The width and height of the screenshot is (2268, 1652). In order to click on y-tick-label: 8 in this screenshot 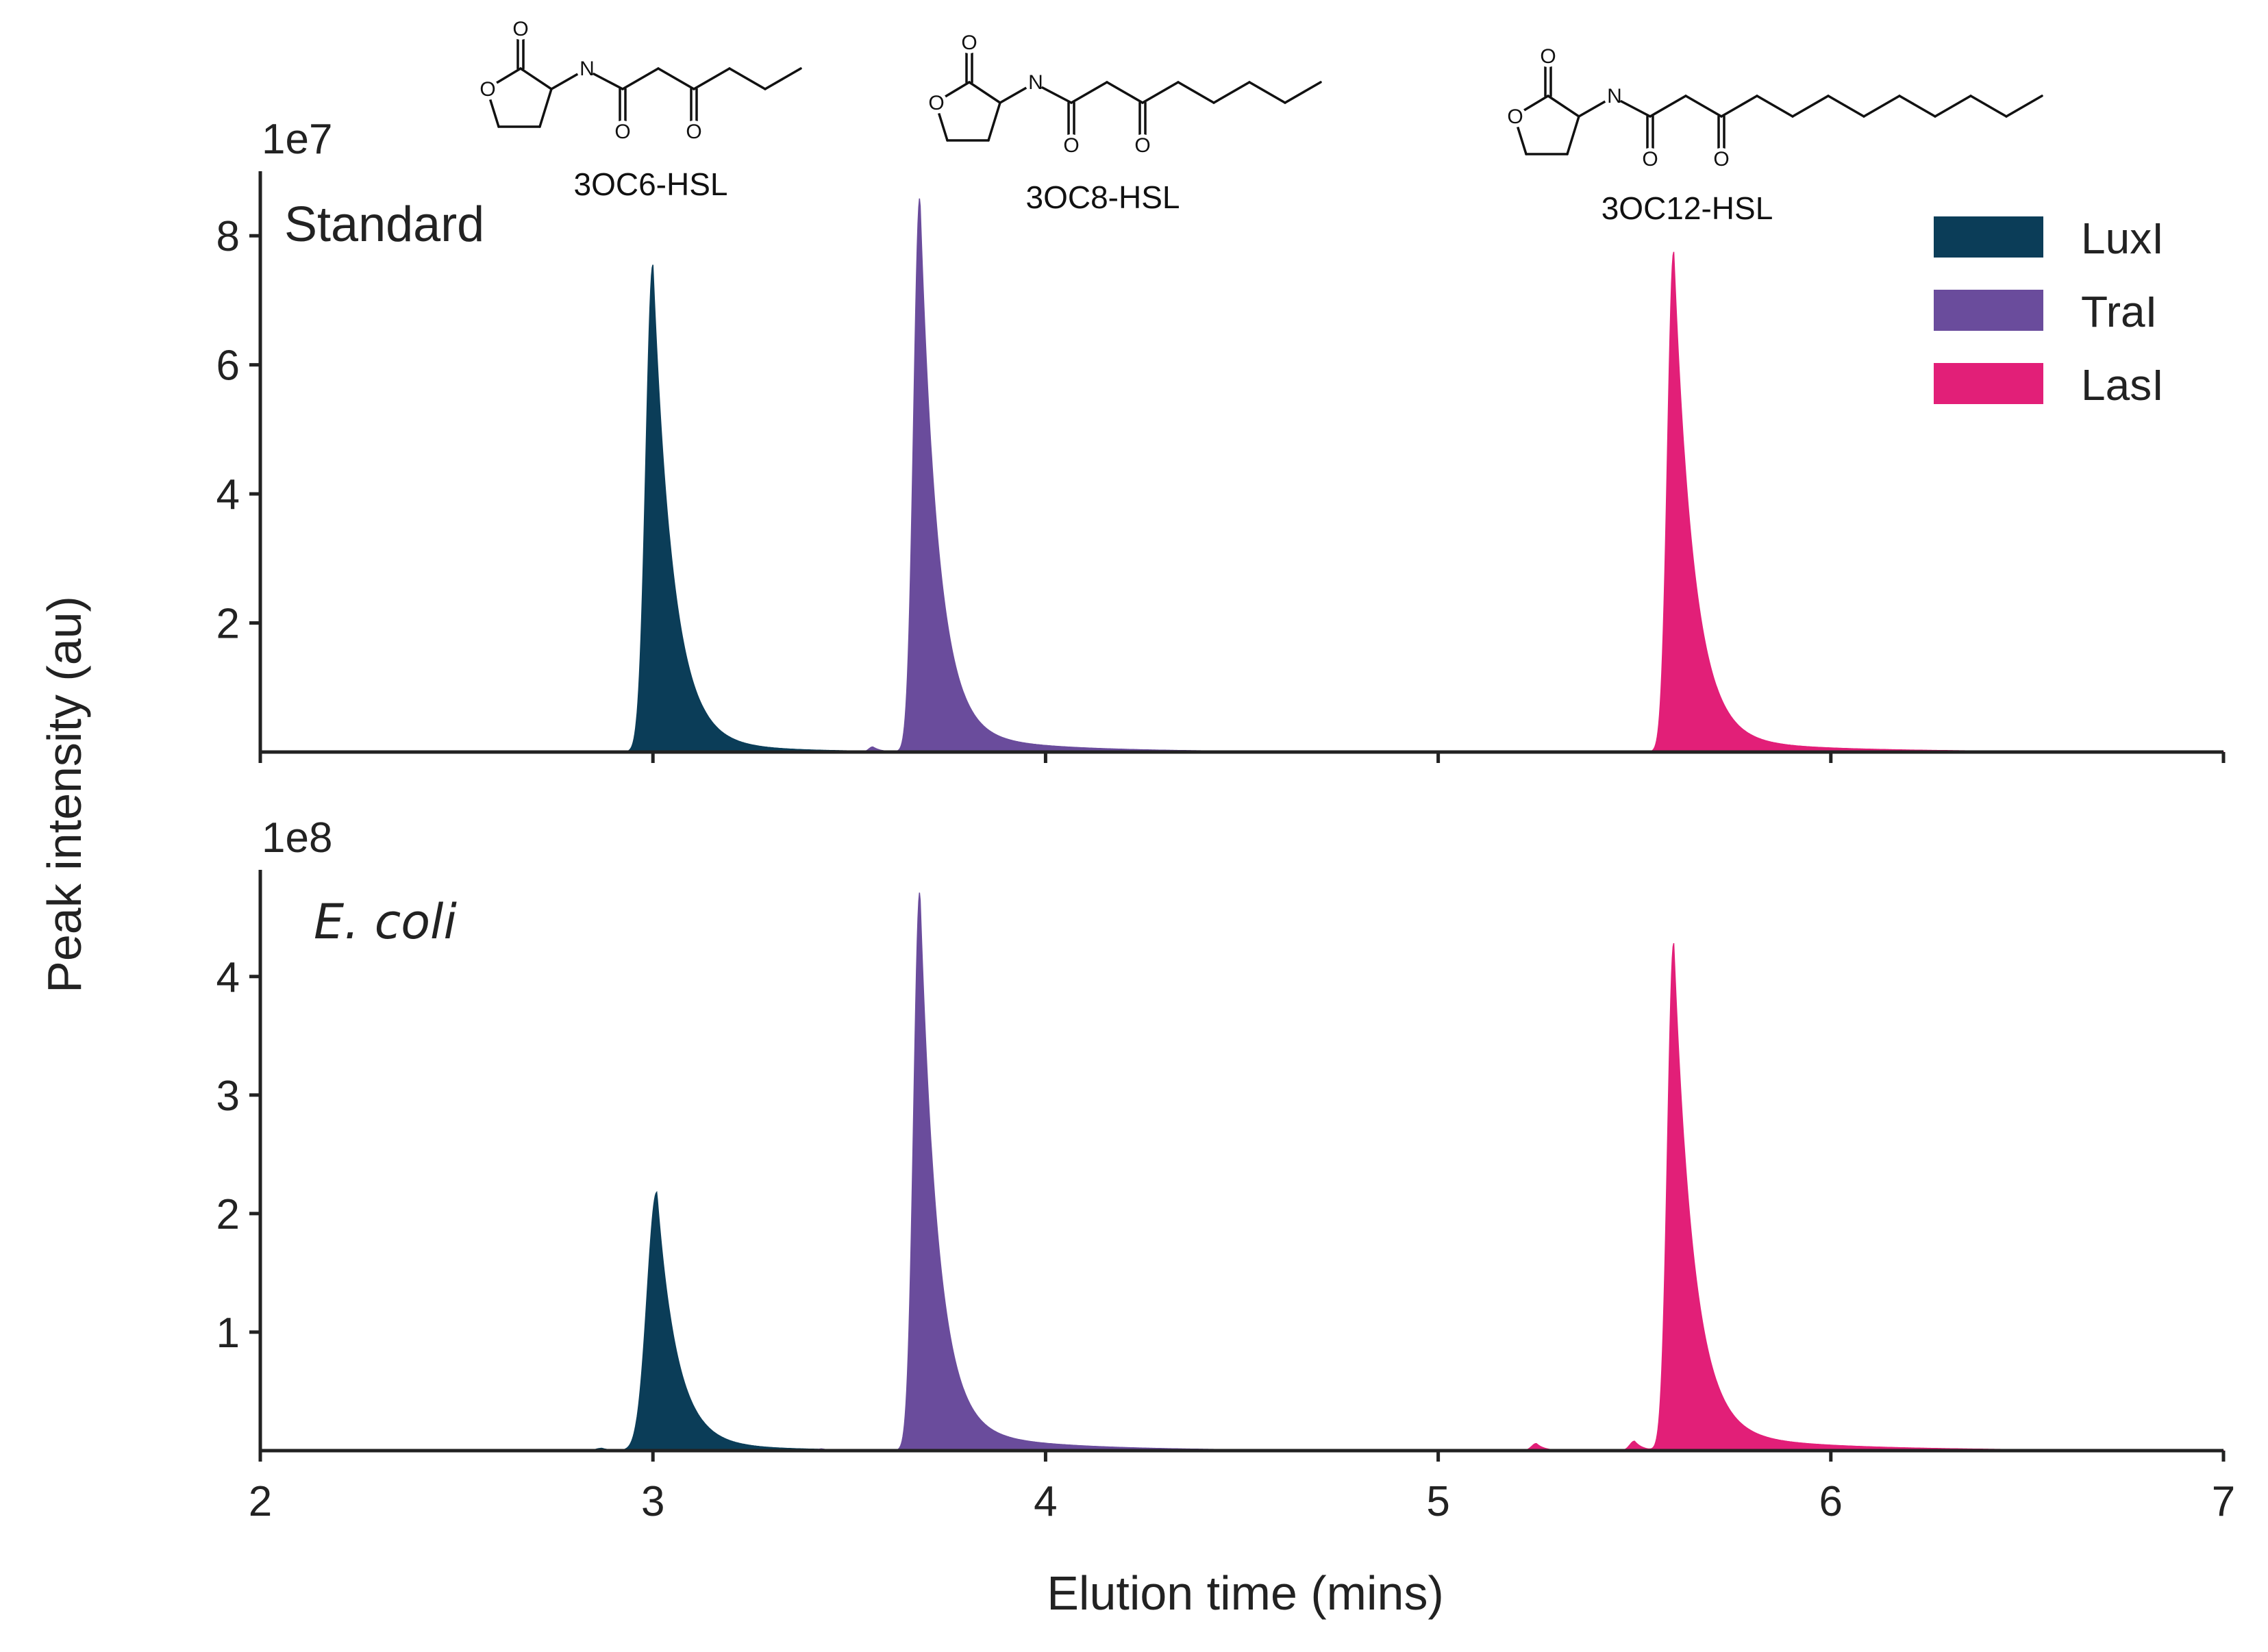, I will do `click(228, 236)`.